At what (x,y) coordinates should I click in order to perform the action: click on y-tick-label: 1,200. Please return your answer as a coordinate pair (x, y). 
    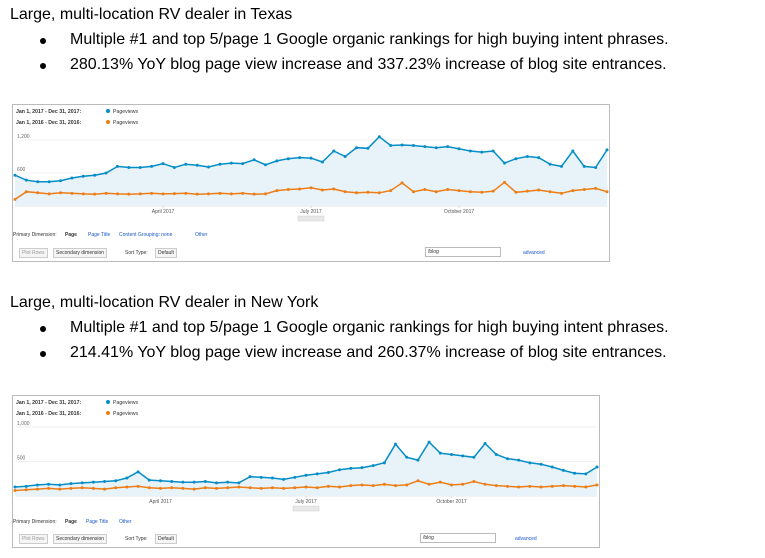
    Looking at the image, I should click on (23, 137).